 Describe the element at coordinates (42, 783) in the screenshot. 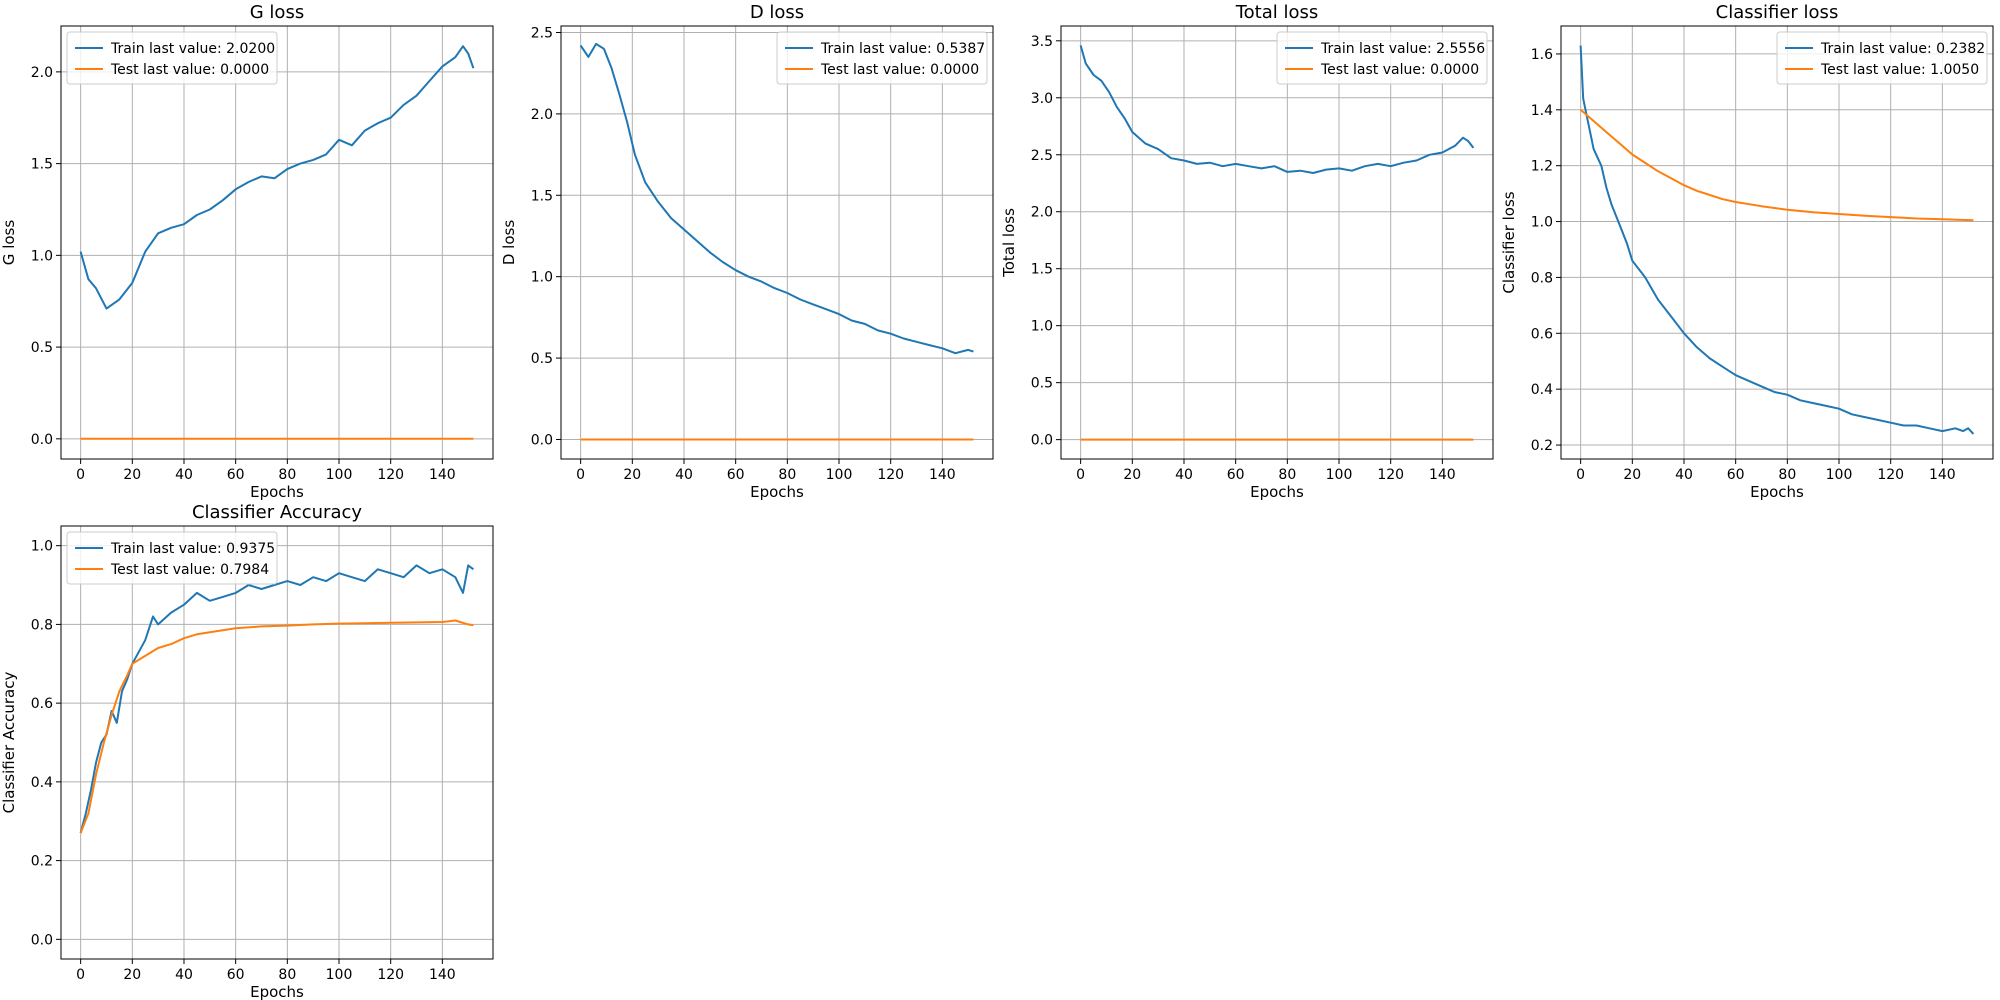

I see `y-tick-label: 0.4` at that location.